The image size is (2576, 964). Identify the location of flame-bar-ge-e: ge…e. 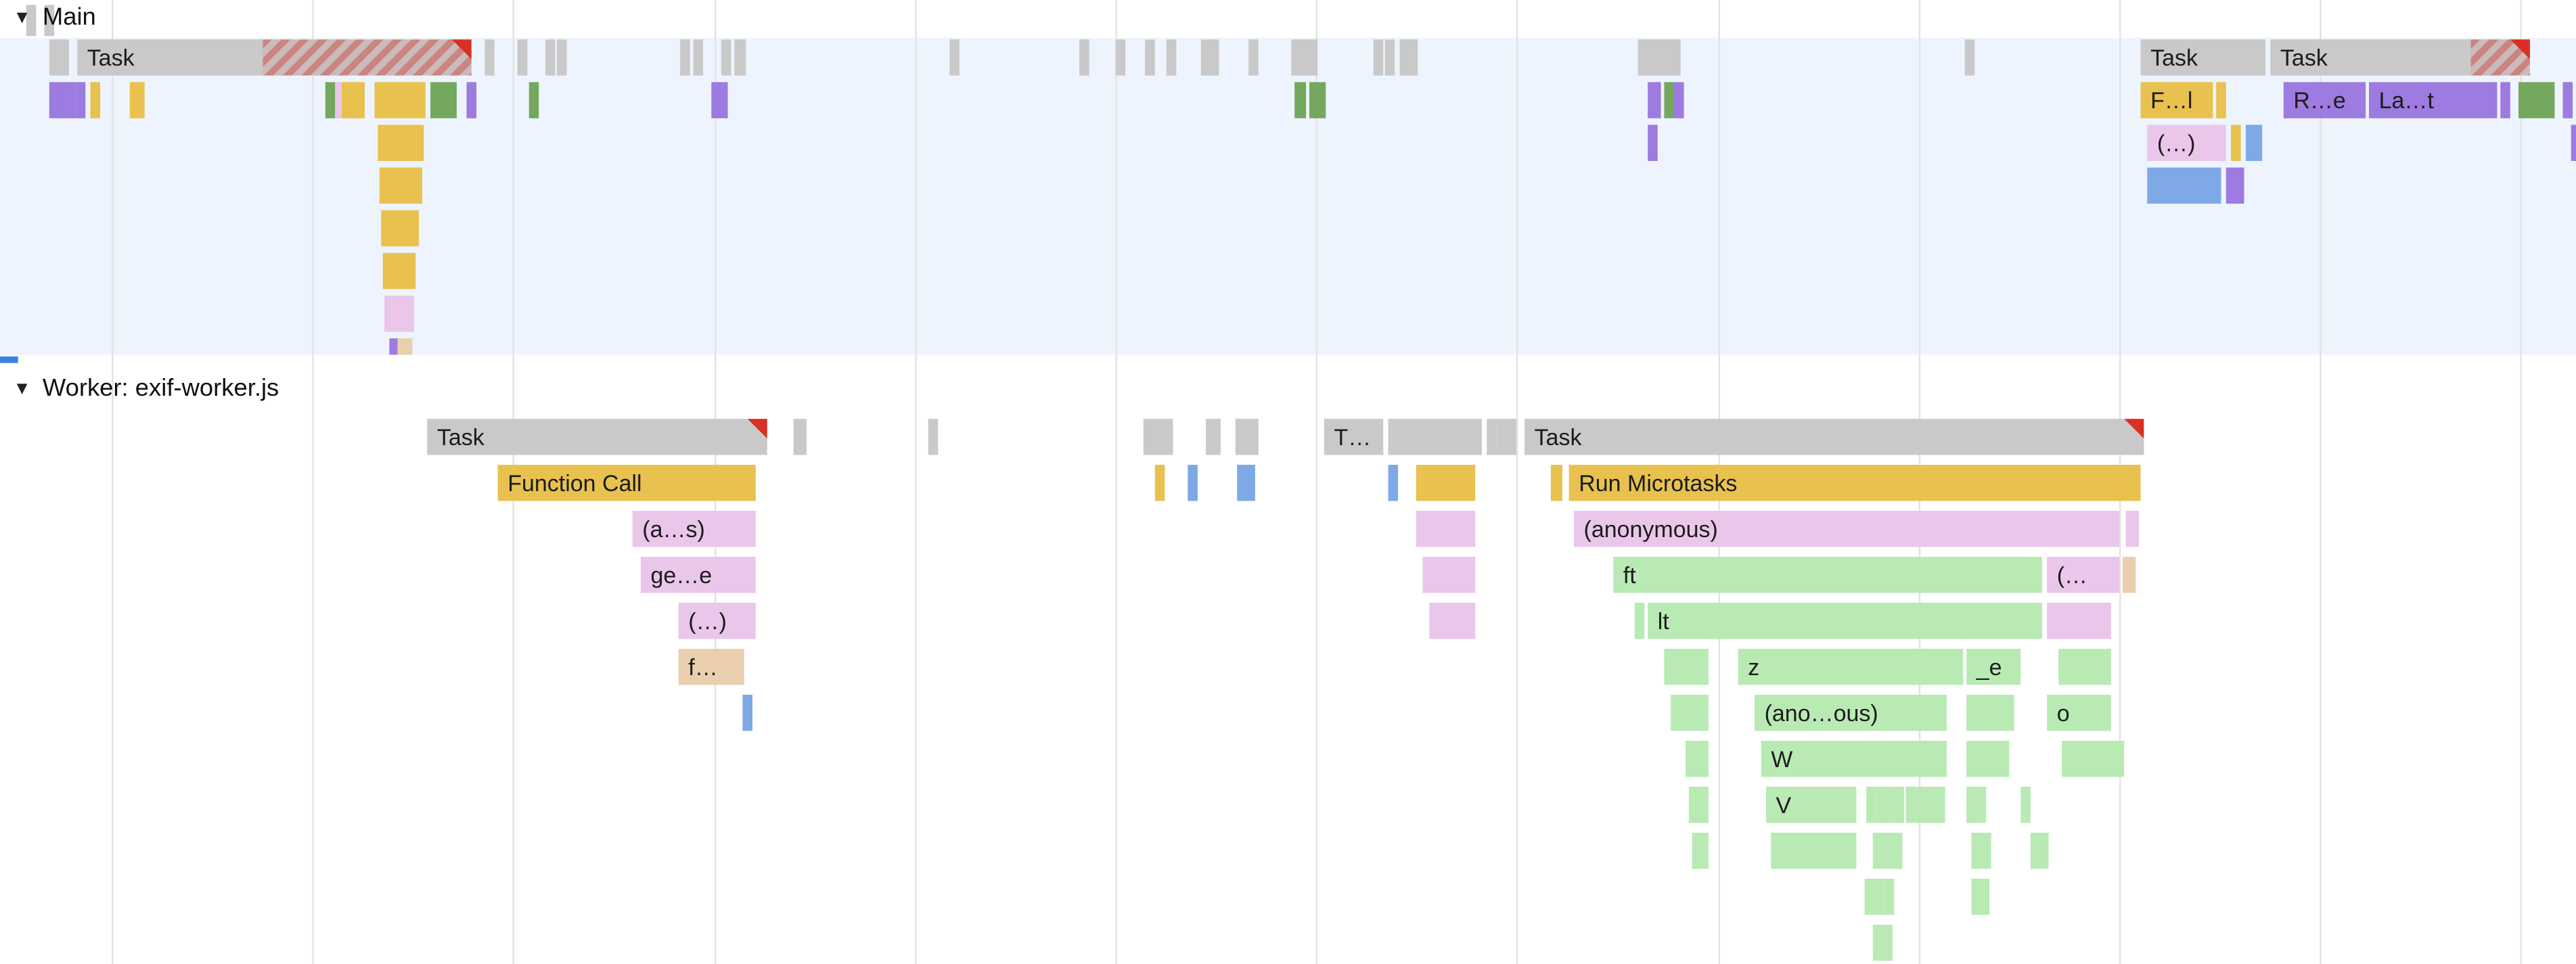
(698, 575).